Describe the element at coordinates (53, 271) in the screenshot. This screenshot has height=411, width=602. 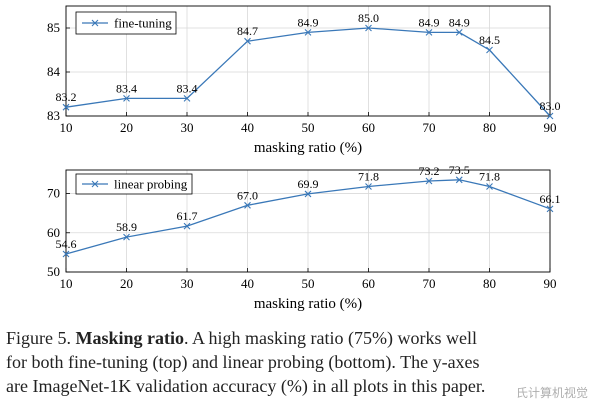
I see `y-tick-label: 50` at that location.